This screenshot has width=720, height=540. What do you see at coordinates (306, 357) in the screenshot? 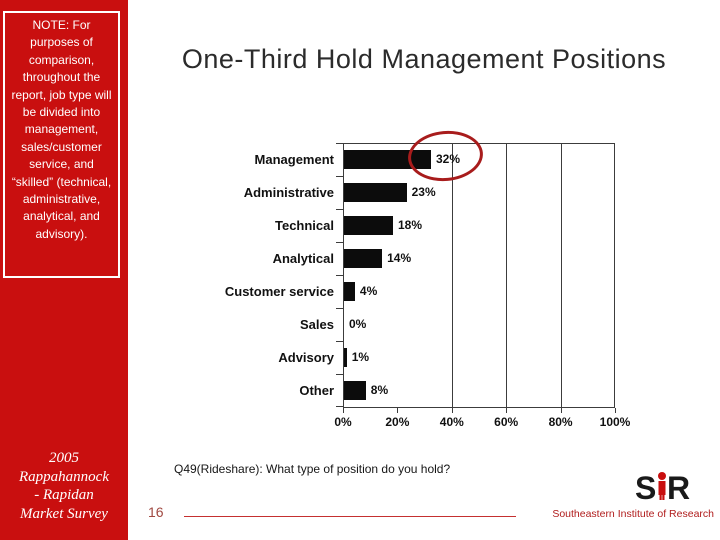
I see `category-label: Advisory` at bounding box center [306, 357].